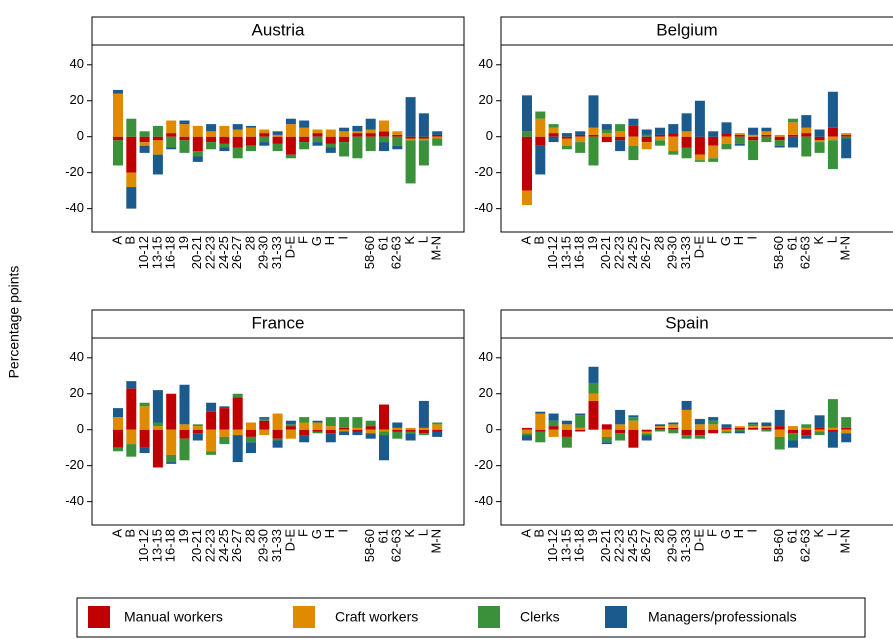 The height and width of the screenshot is (639, 893). I want to click on x-tick-label: B, so click(539, 240).